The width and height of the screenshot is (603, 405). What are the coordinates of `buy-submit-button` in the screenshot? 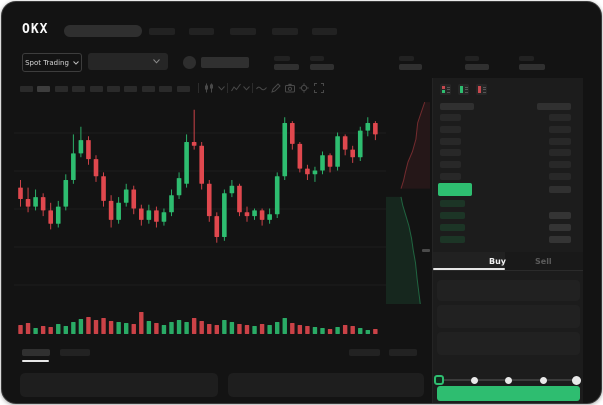 It's located at (508, 393).